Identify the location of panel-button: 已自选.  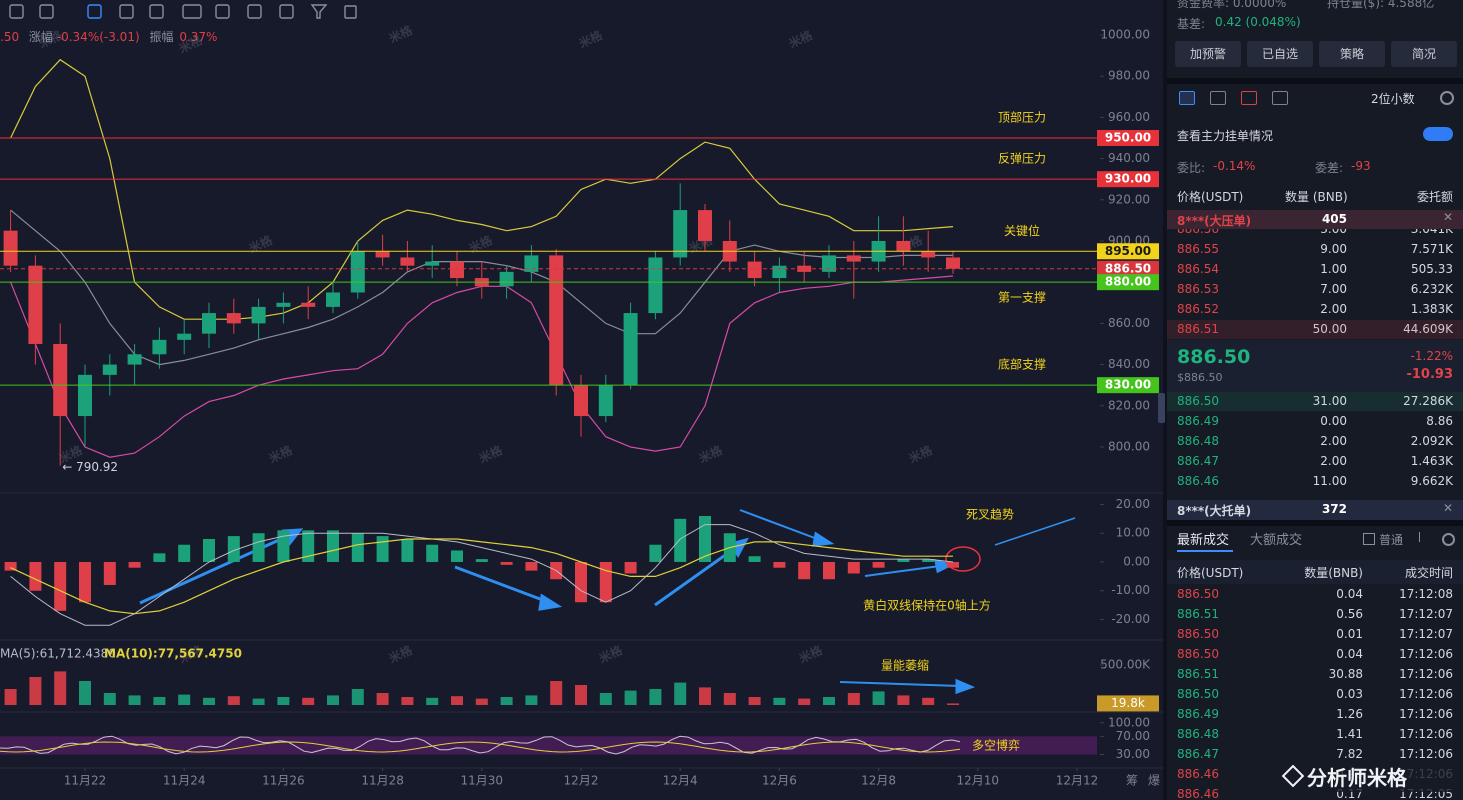
(1280, 54).